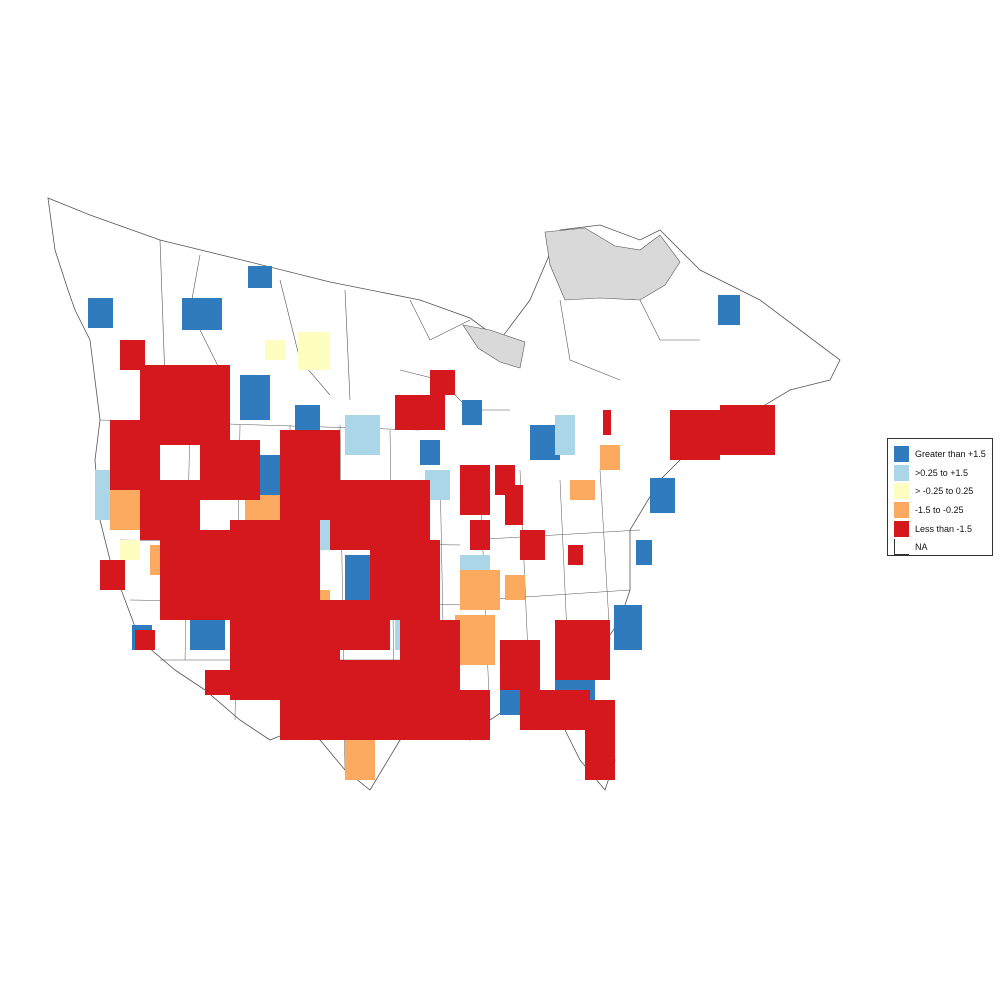 The width and height of the screenshot is (1000, 1000). Describe the element at coordinates (612, 264) in the screenshot. I see `na-region-quebec` at that location.